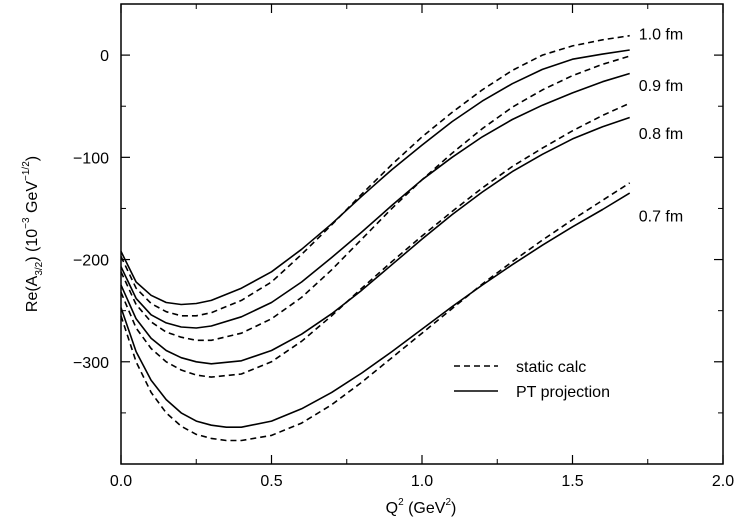  I want to click on y-tick-label: 0, so click(104, 56).